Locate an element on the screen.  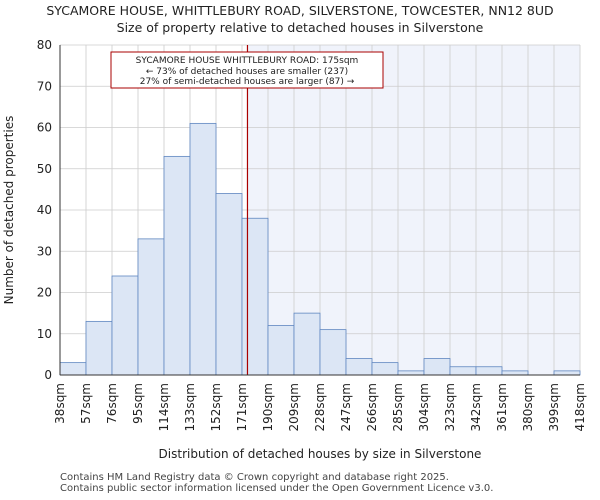
x-tick-label: 133sqm is located at coordinates (190, 407).